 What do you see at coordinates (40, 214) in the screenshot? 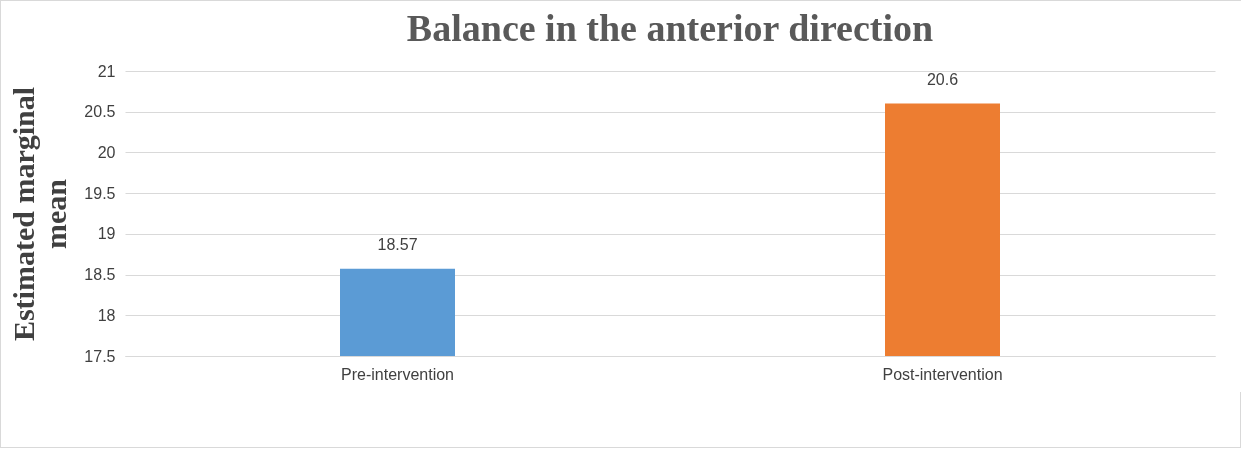
I see `y-axis-title: Estimated marginal mean` at bounding box center [40, 214].